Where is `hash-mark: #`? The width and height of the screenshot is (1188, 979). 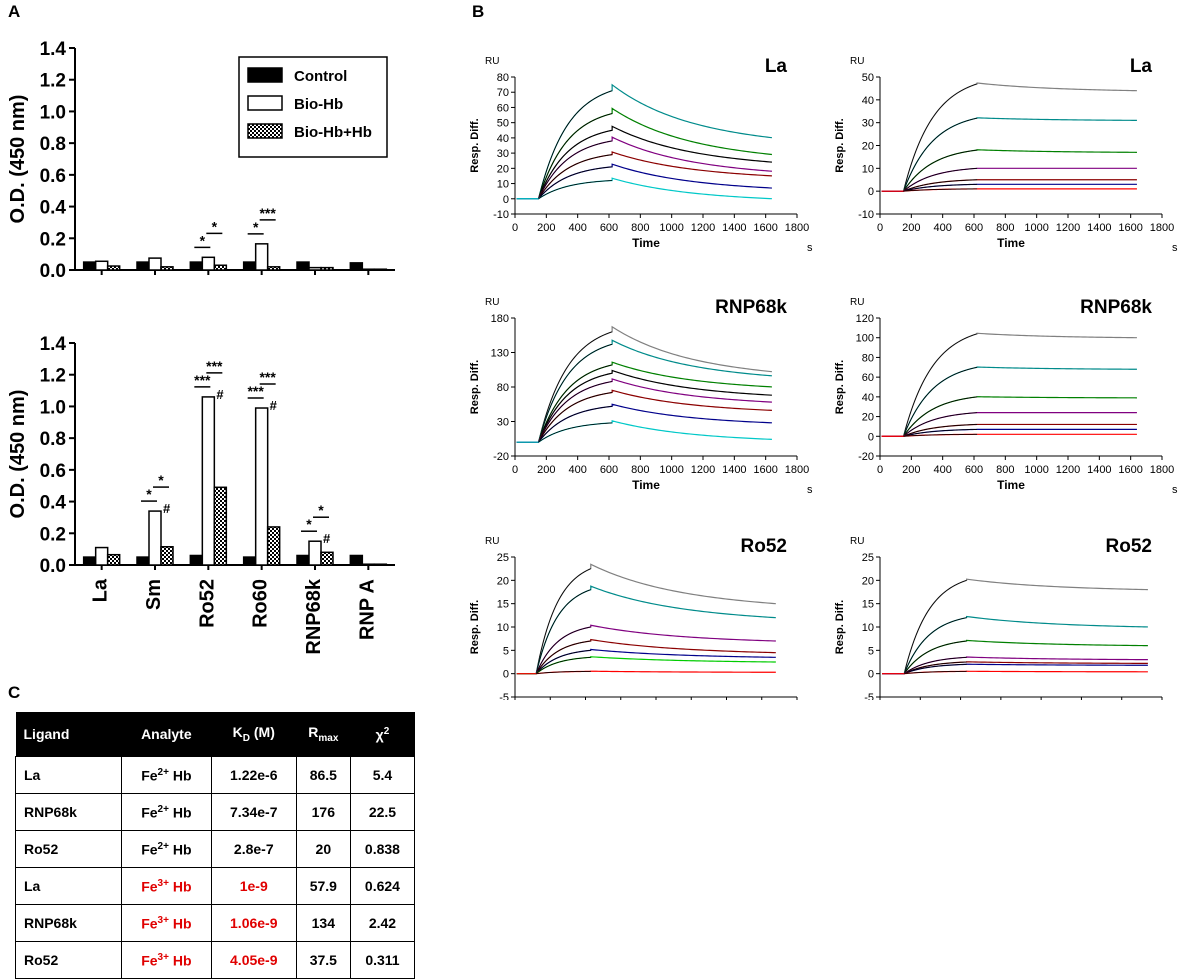 hash-mark: # is located at coordinates (327, 538).